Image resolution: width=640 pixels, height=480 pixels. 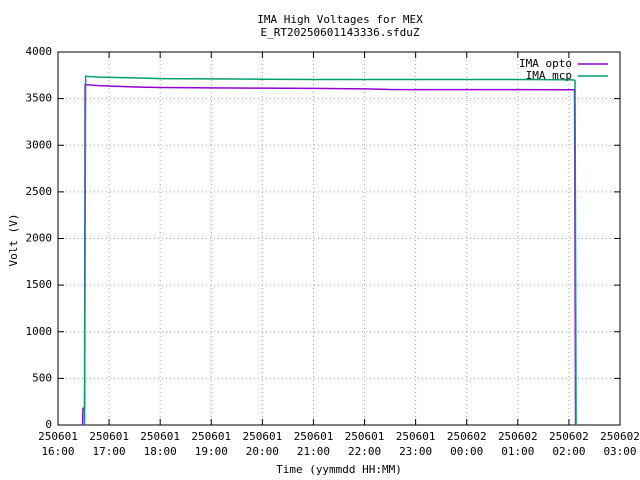 What do you see at coordinates (619, 451) in the screenshot?
I see `x-tick-label: 03:00` at bounding box center [619, 451].